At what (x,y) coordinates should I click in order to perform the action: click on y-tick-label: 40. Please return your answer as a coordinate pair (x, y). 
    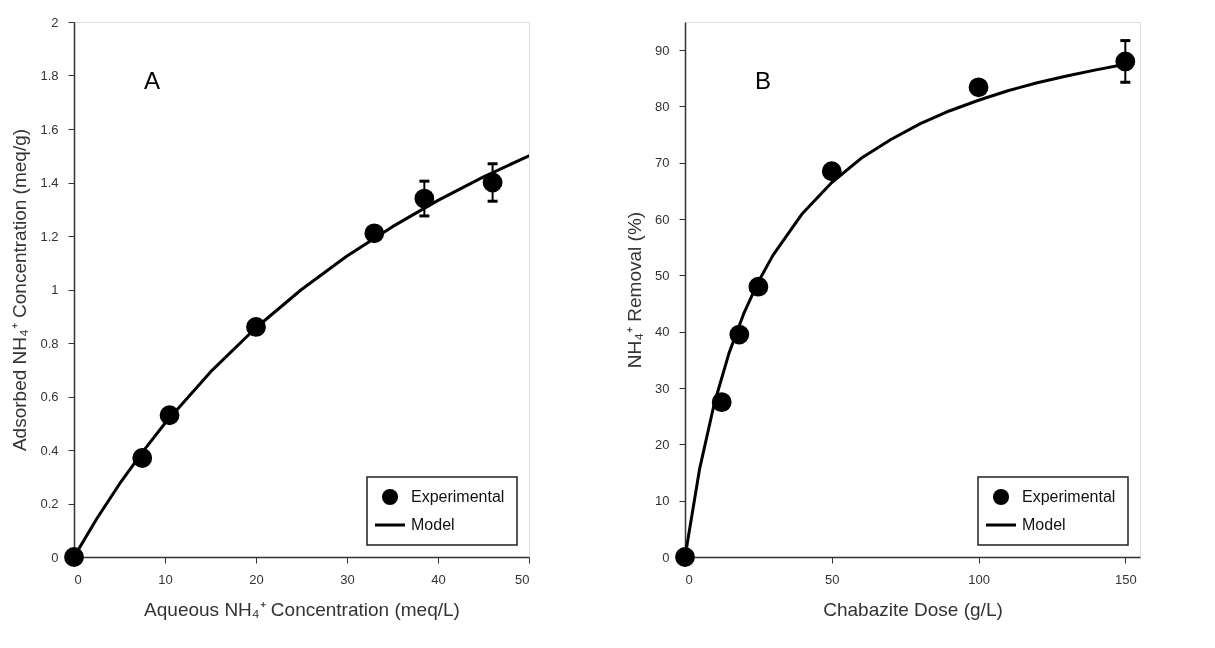
    Looking at the image, I should click on (662, 332).